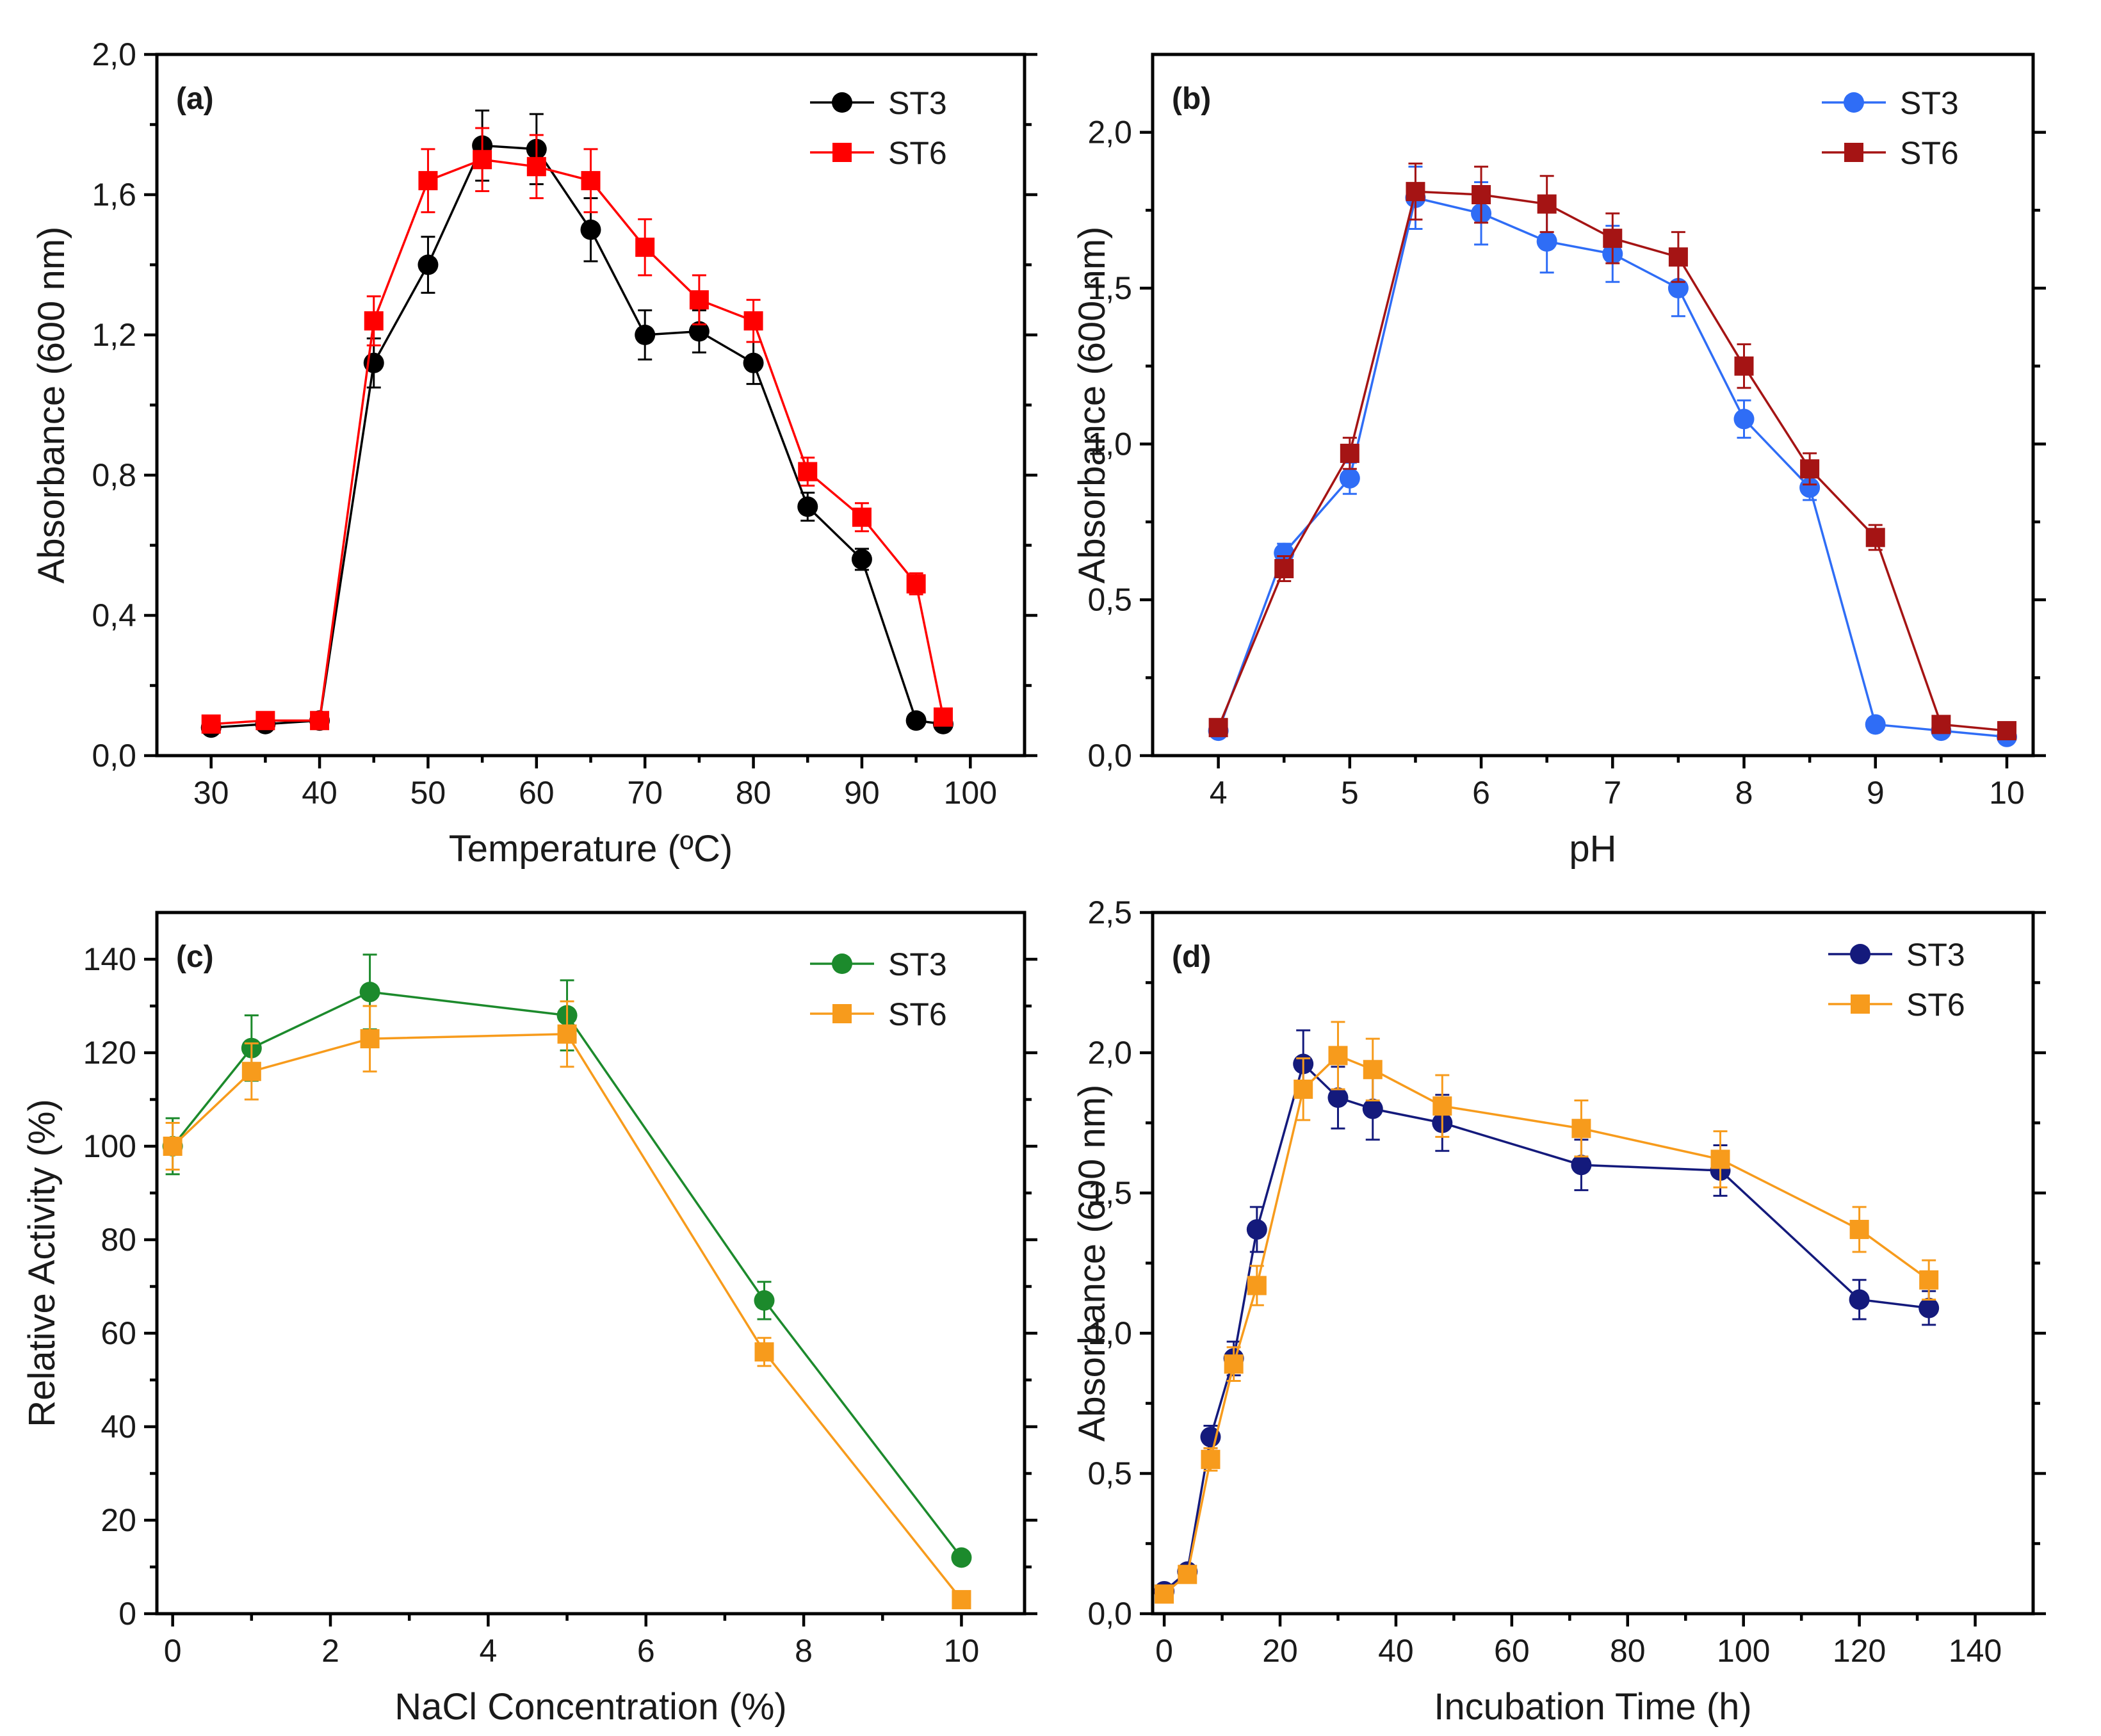 The image size is (2101, 1736). I want to click on panel-tag: (d), so click(1191, 957).